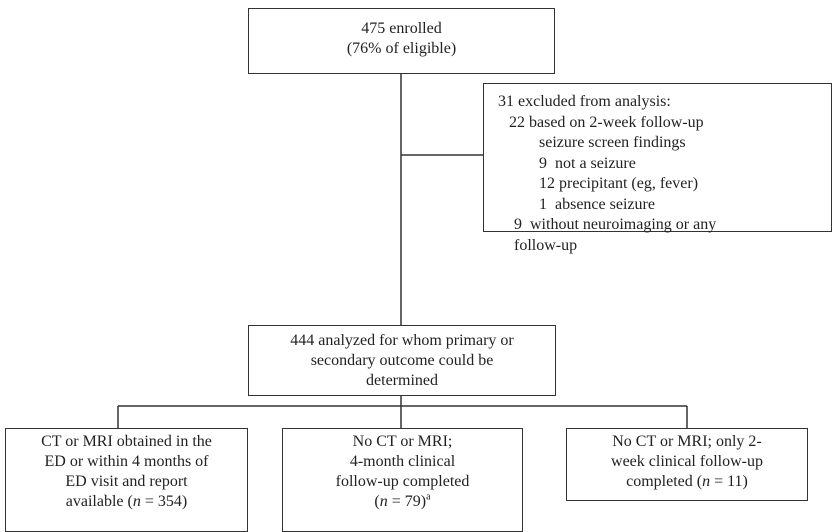 The height and width of the screenshot is (532, 835). What do you see at coordinates (164, 501) in the screenshot?
I see `box-text: = 354)` at bounding box center [164, 501].